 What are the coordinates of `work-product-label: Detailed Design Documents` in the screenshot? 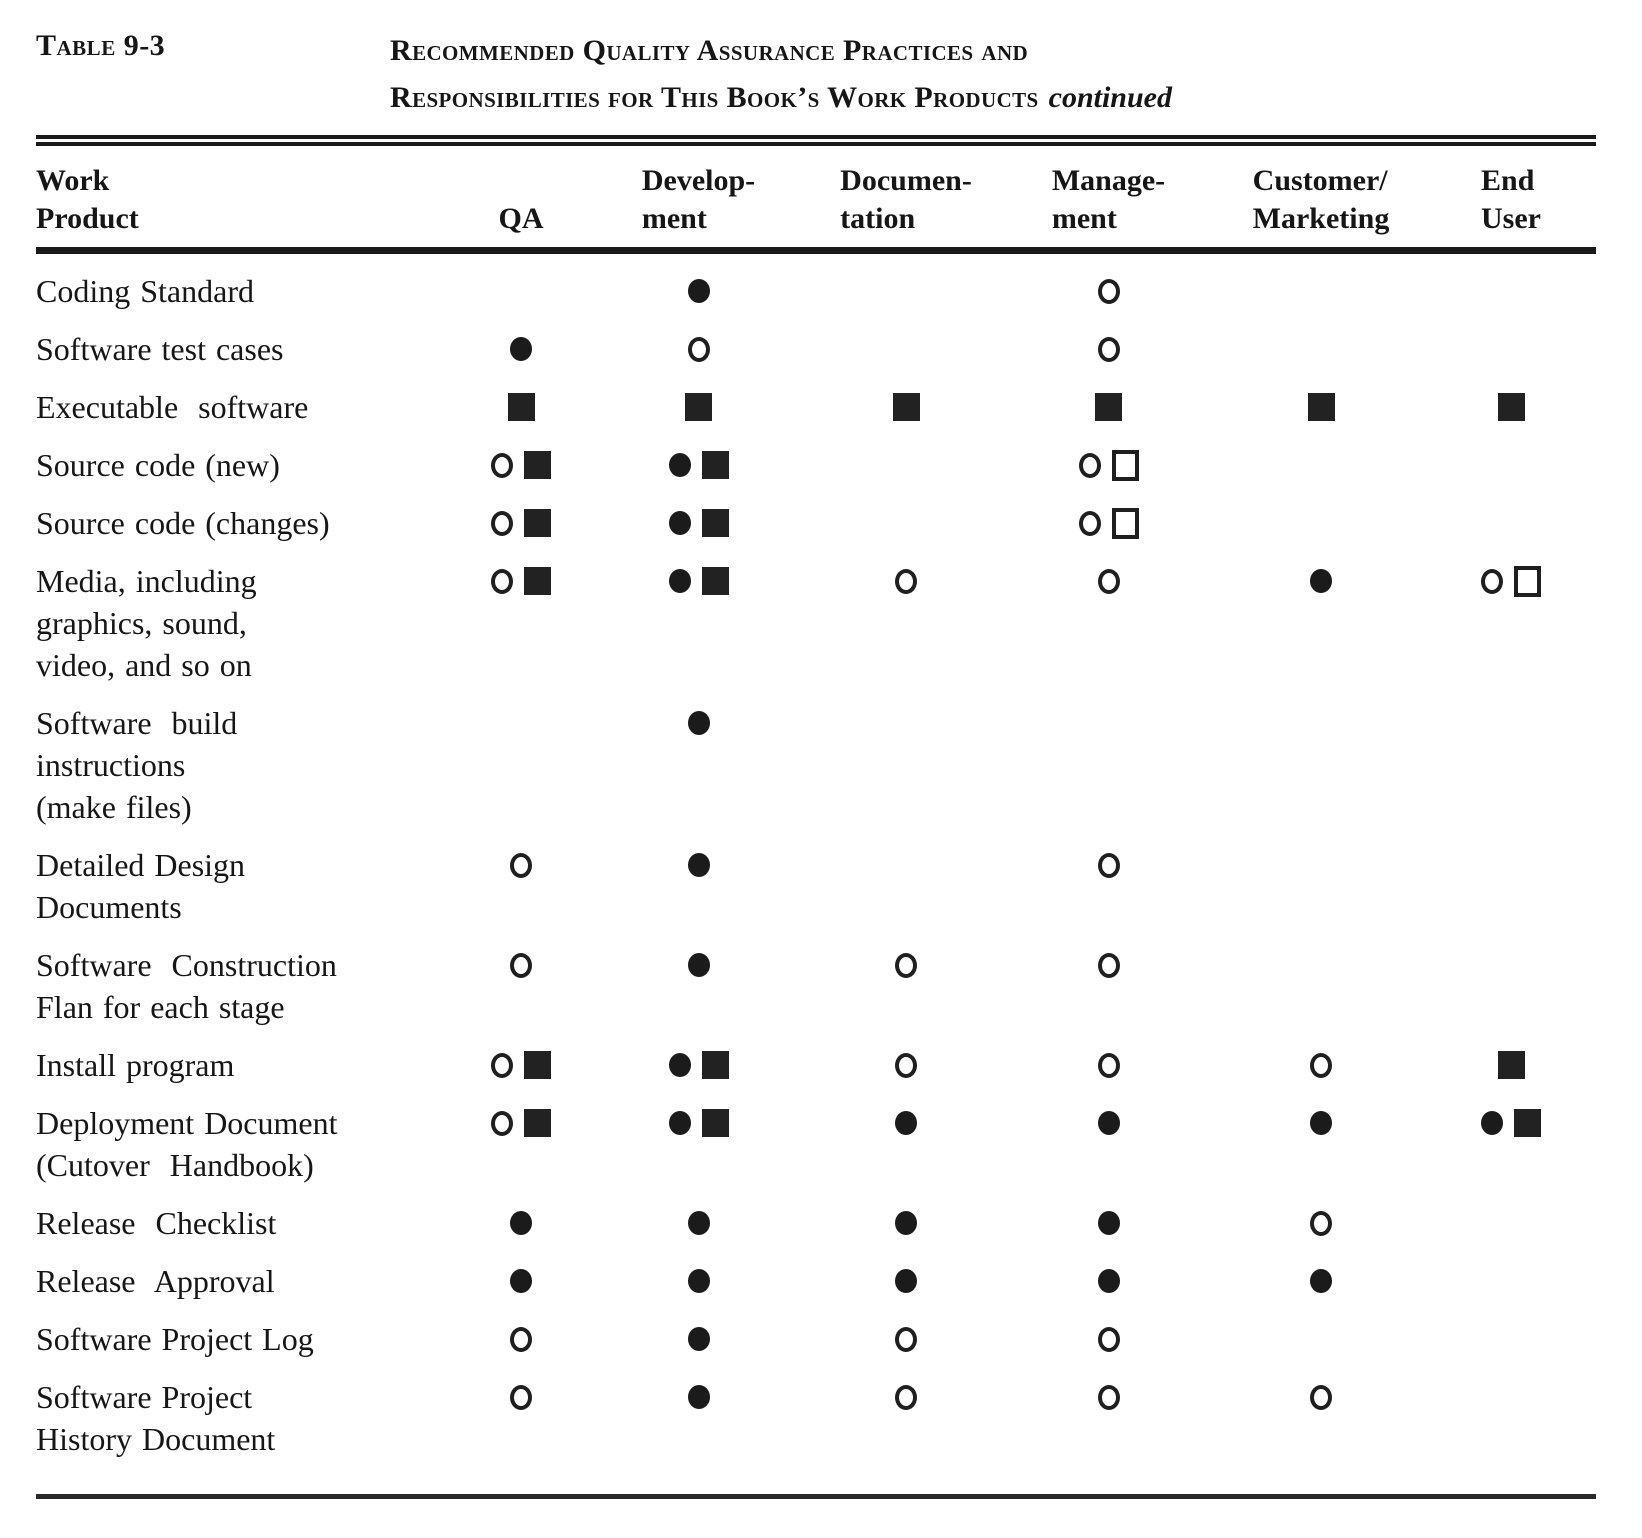 It's located at (141, 886).